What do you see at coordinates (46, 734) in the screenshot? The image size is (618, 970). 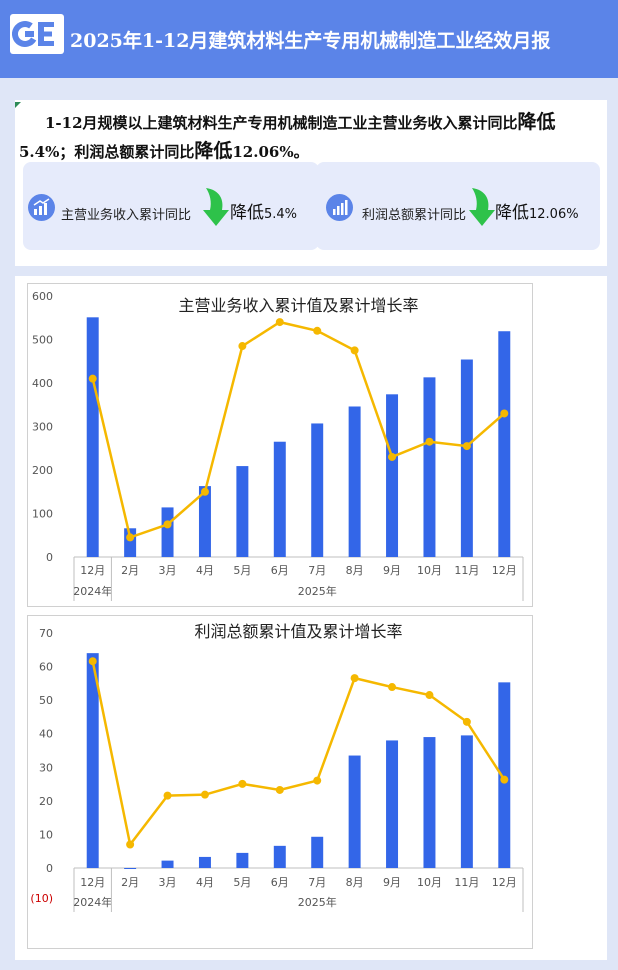 I see `y-left-tick-label: 40` at bounding box center [46, 734].